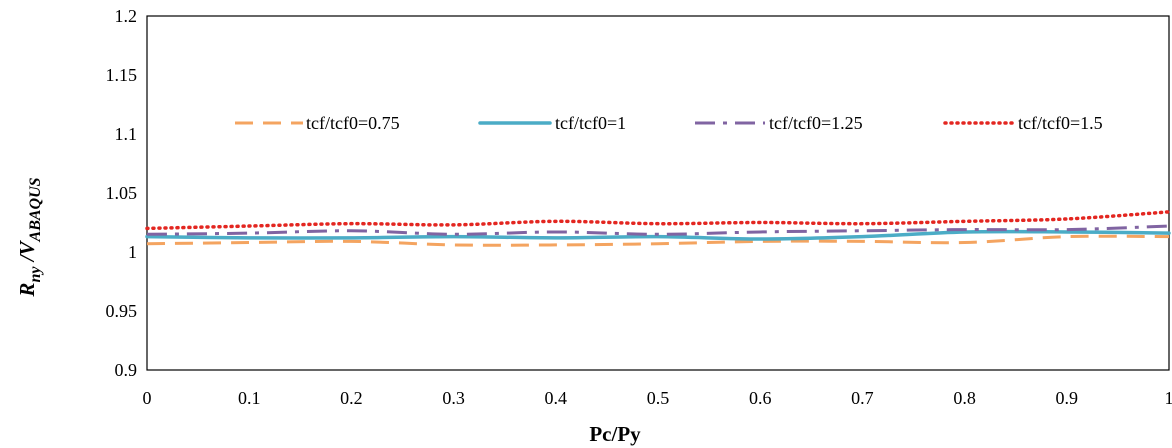 This screenshot has width=1172, height=448. Describe the element at coordinates (556, 398) in the screenshot. I see `x-tick-label: 0.4` at that location.